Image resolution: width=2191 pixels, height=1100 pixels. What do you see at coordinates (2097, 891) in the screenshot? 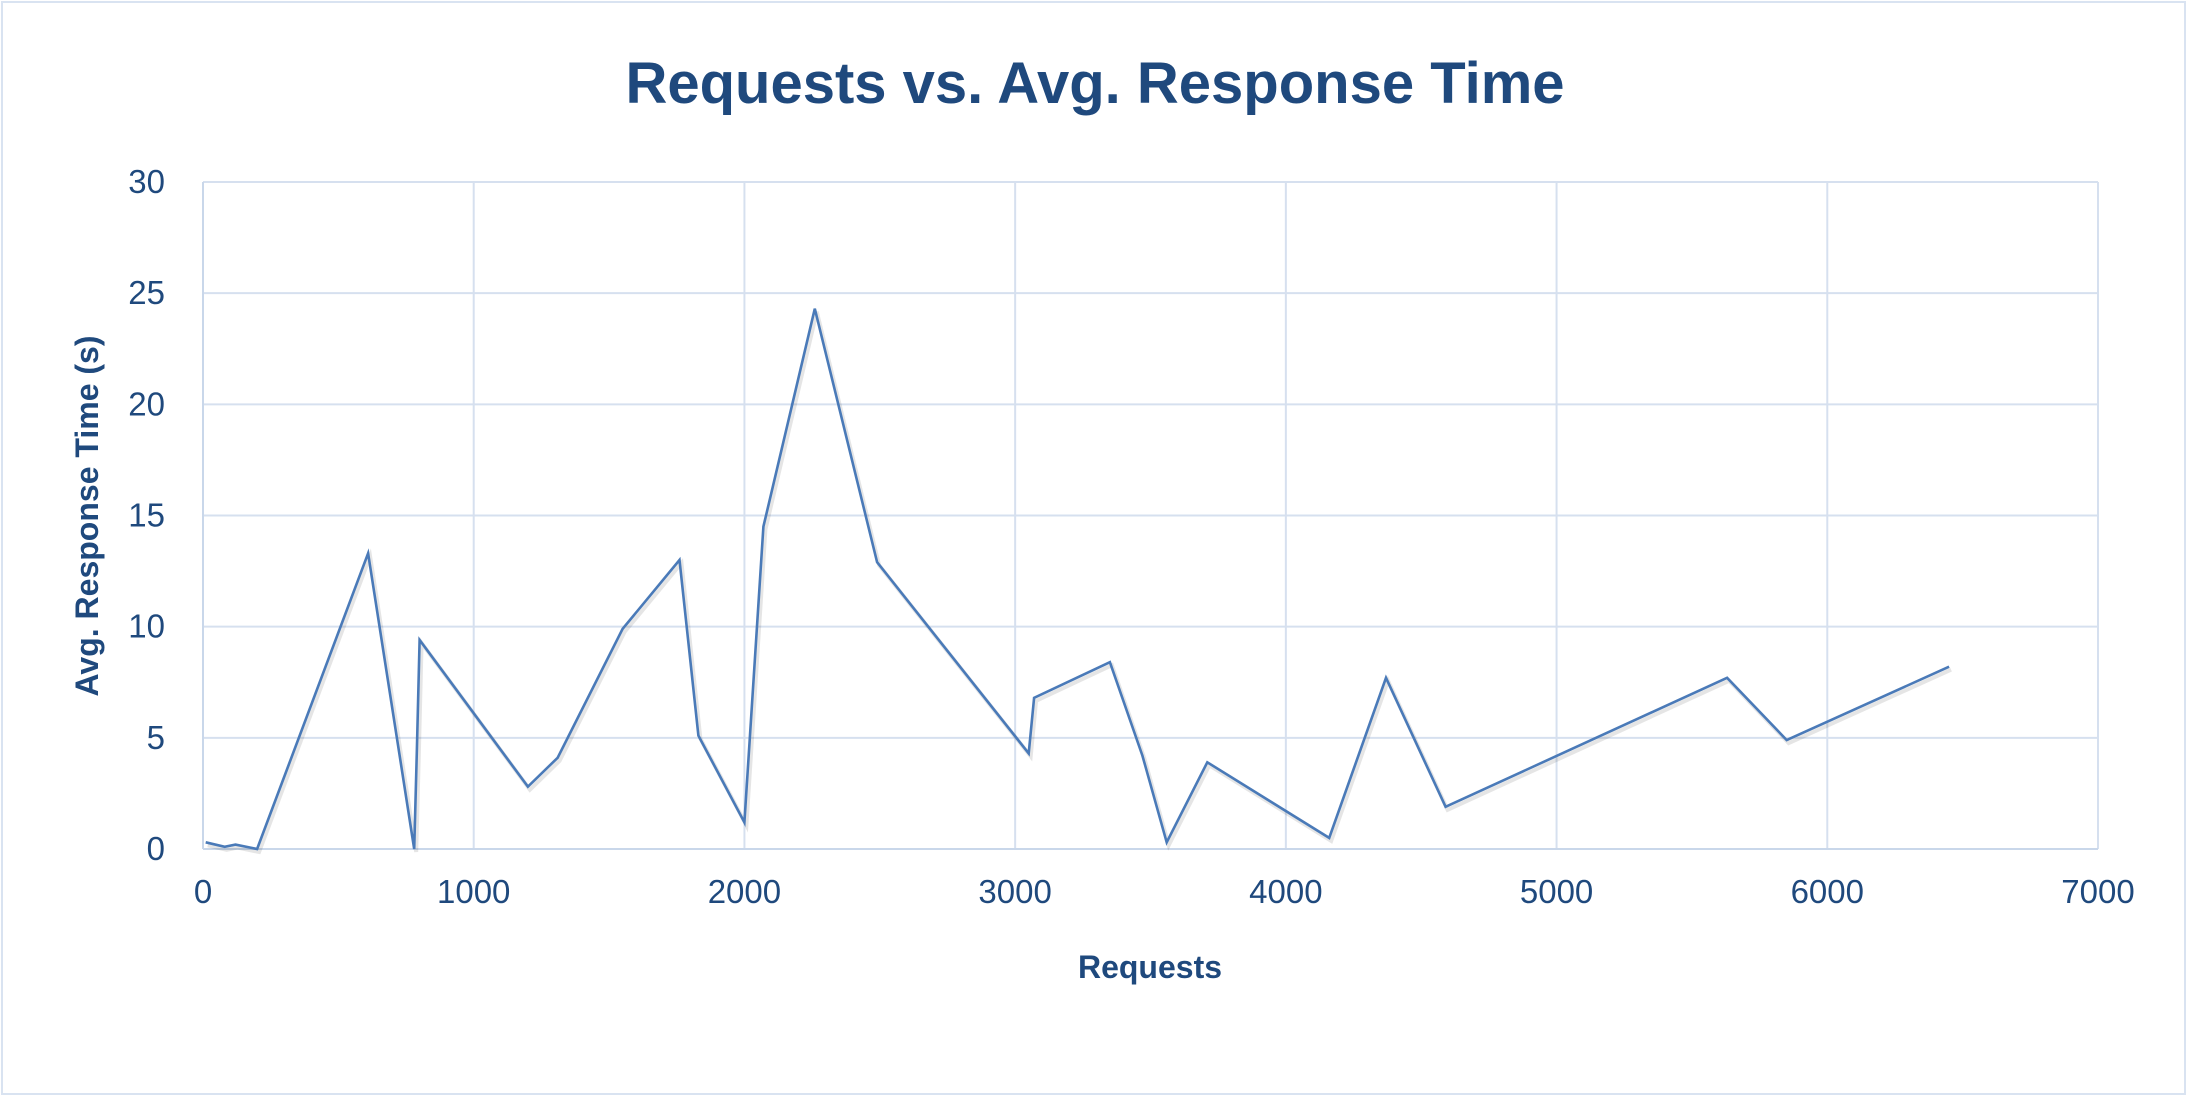
I see `x-tick-label: 7000` at bounding box center [2097, 891].